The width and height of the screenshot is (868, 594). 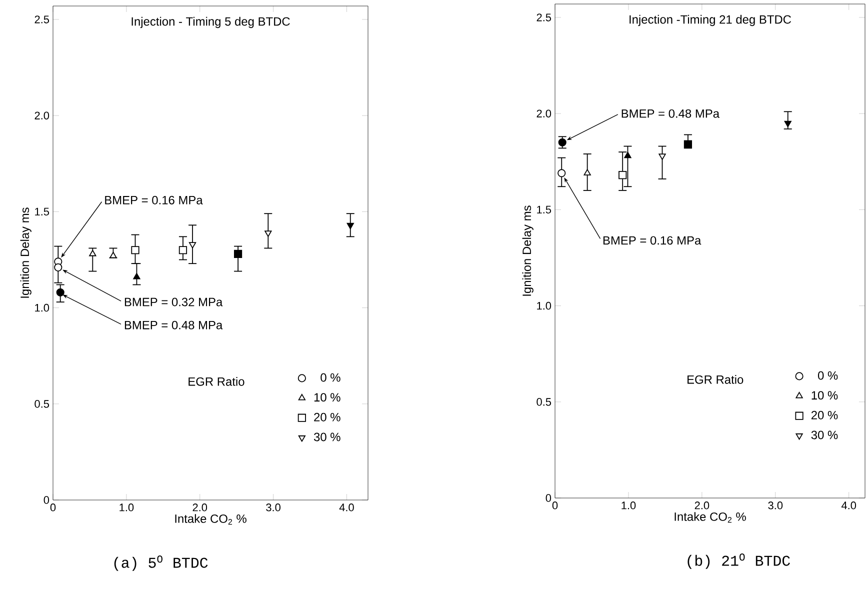 I want to click on annotation: BMEP = 0.32 MPa, so click(x=173, y=302).